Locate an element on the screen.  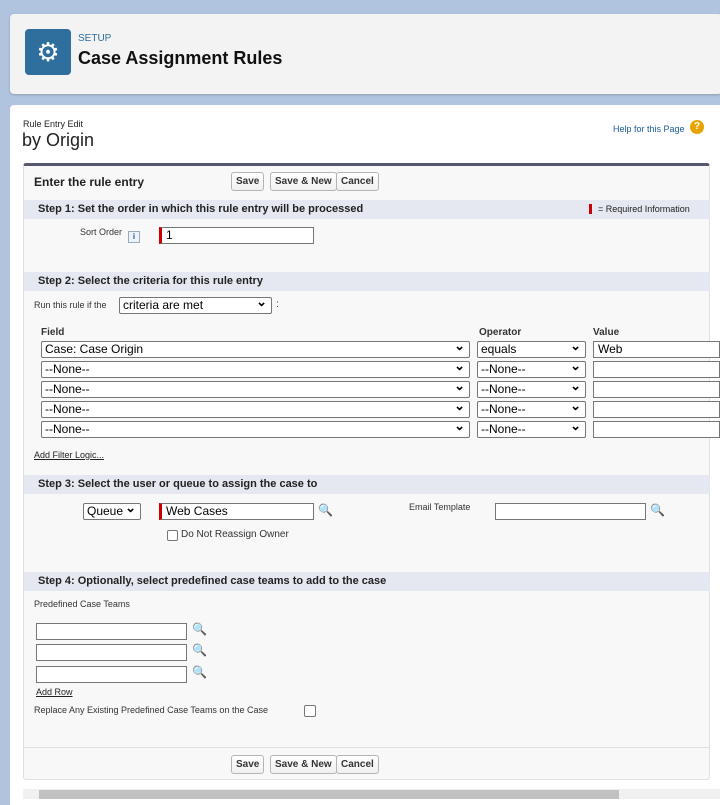
sort-order-label: Sort Order is located at coordinates (101, 232).